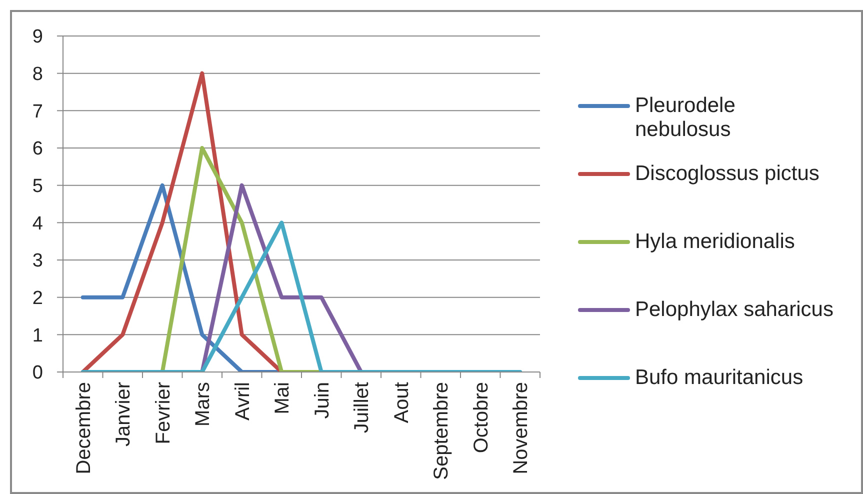 The height and width of the screenshot is (494, 863). Describe the element at coordinates (38, 223) in the screenshot. I see `y-tick-label: 4` at that location.